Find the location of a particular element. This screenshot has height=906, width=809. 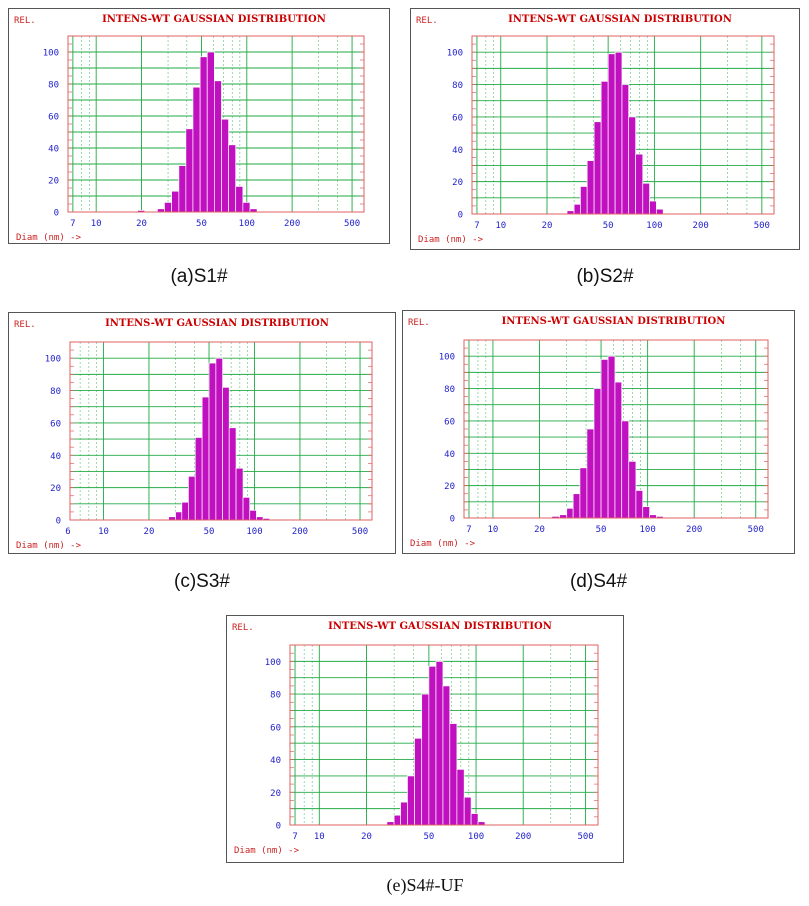

caption-c: (c)S3# is located at coordinates (202, 581).